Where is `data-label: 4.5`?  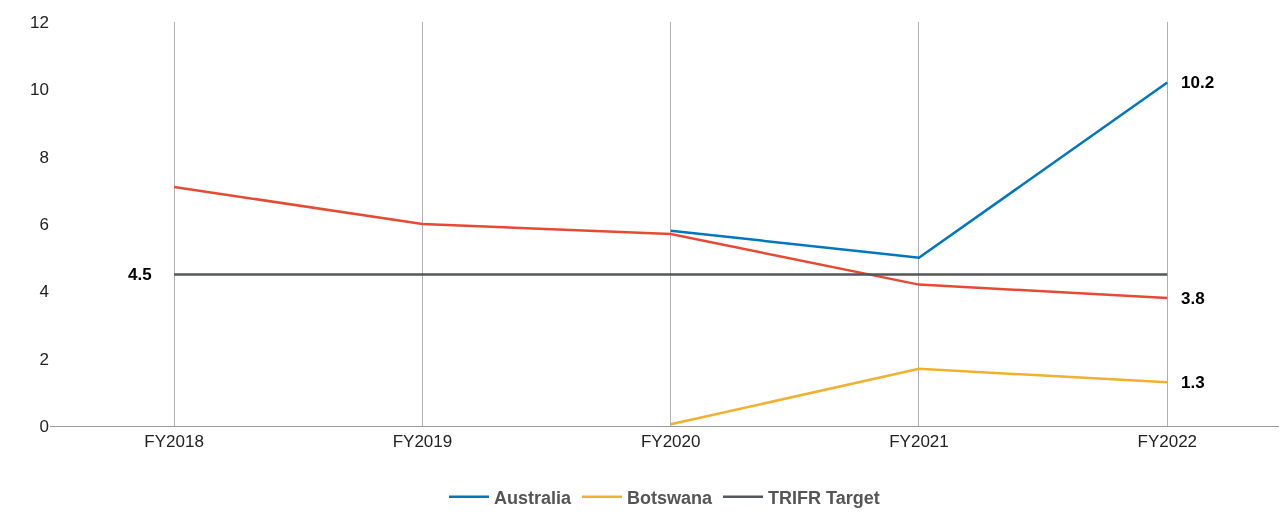 data-label: 4.5 is located at coordinates (140, 274).